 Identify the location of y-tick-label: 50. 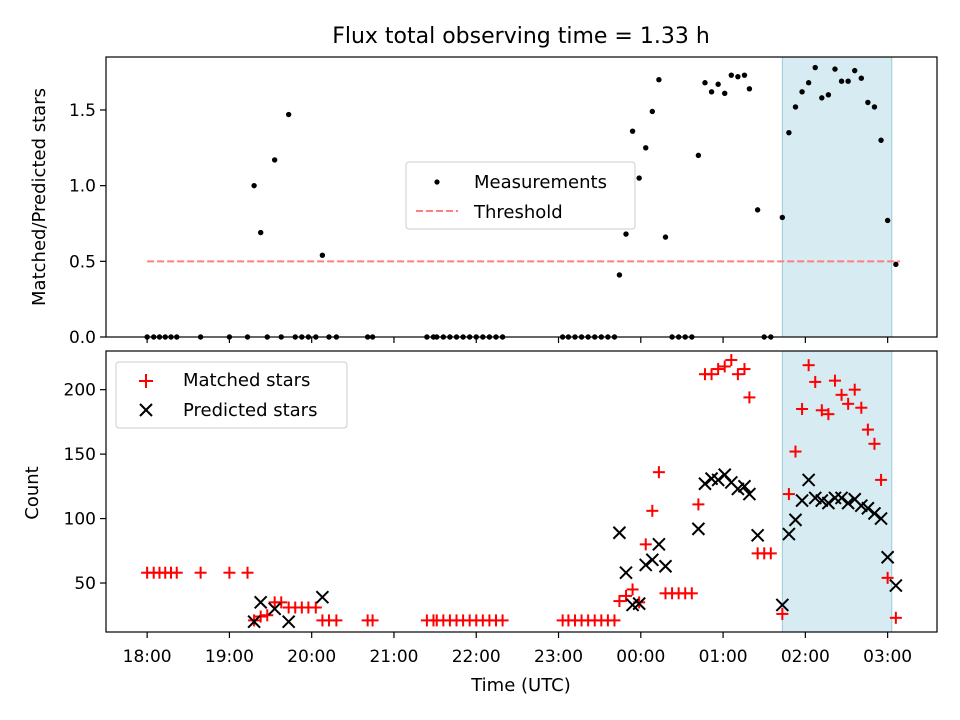
(85, 584).